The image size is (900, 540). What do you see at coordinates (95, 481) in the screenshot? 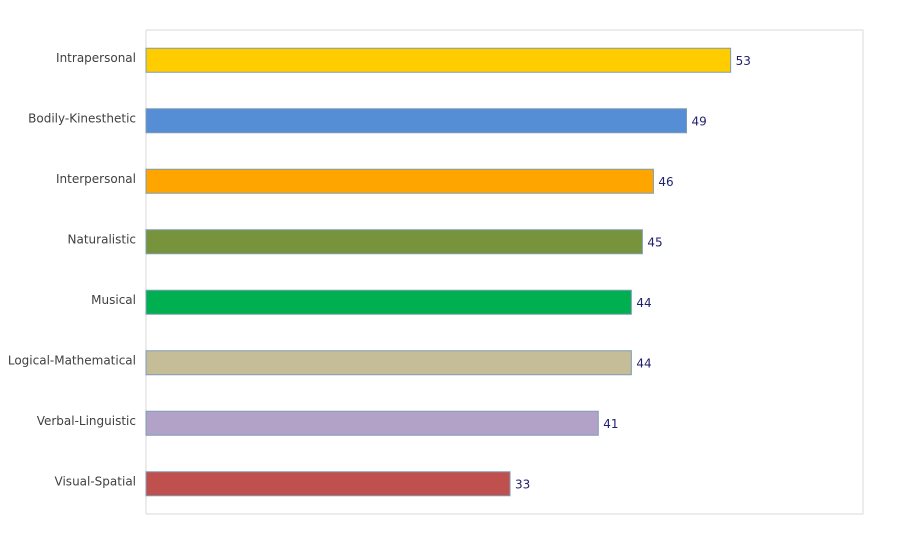
I see `y-tick-label: Visual-Spatial` at bounding box center [95, 481].